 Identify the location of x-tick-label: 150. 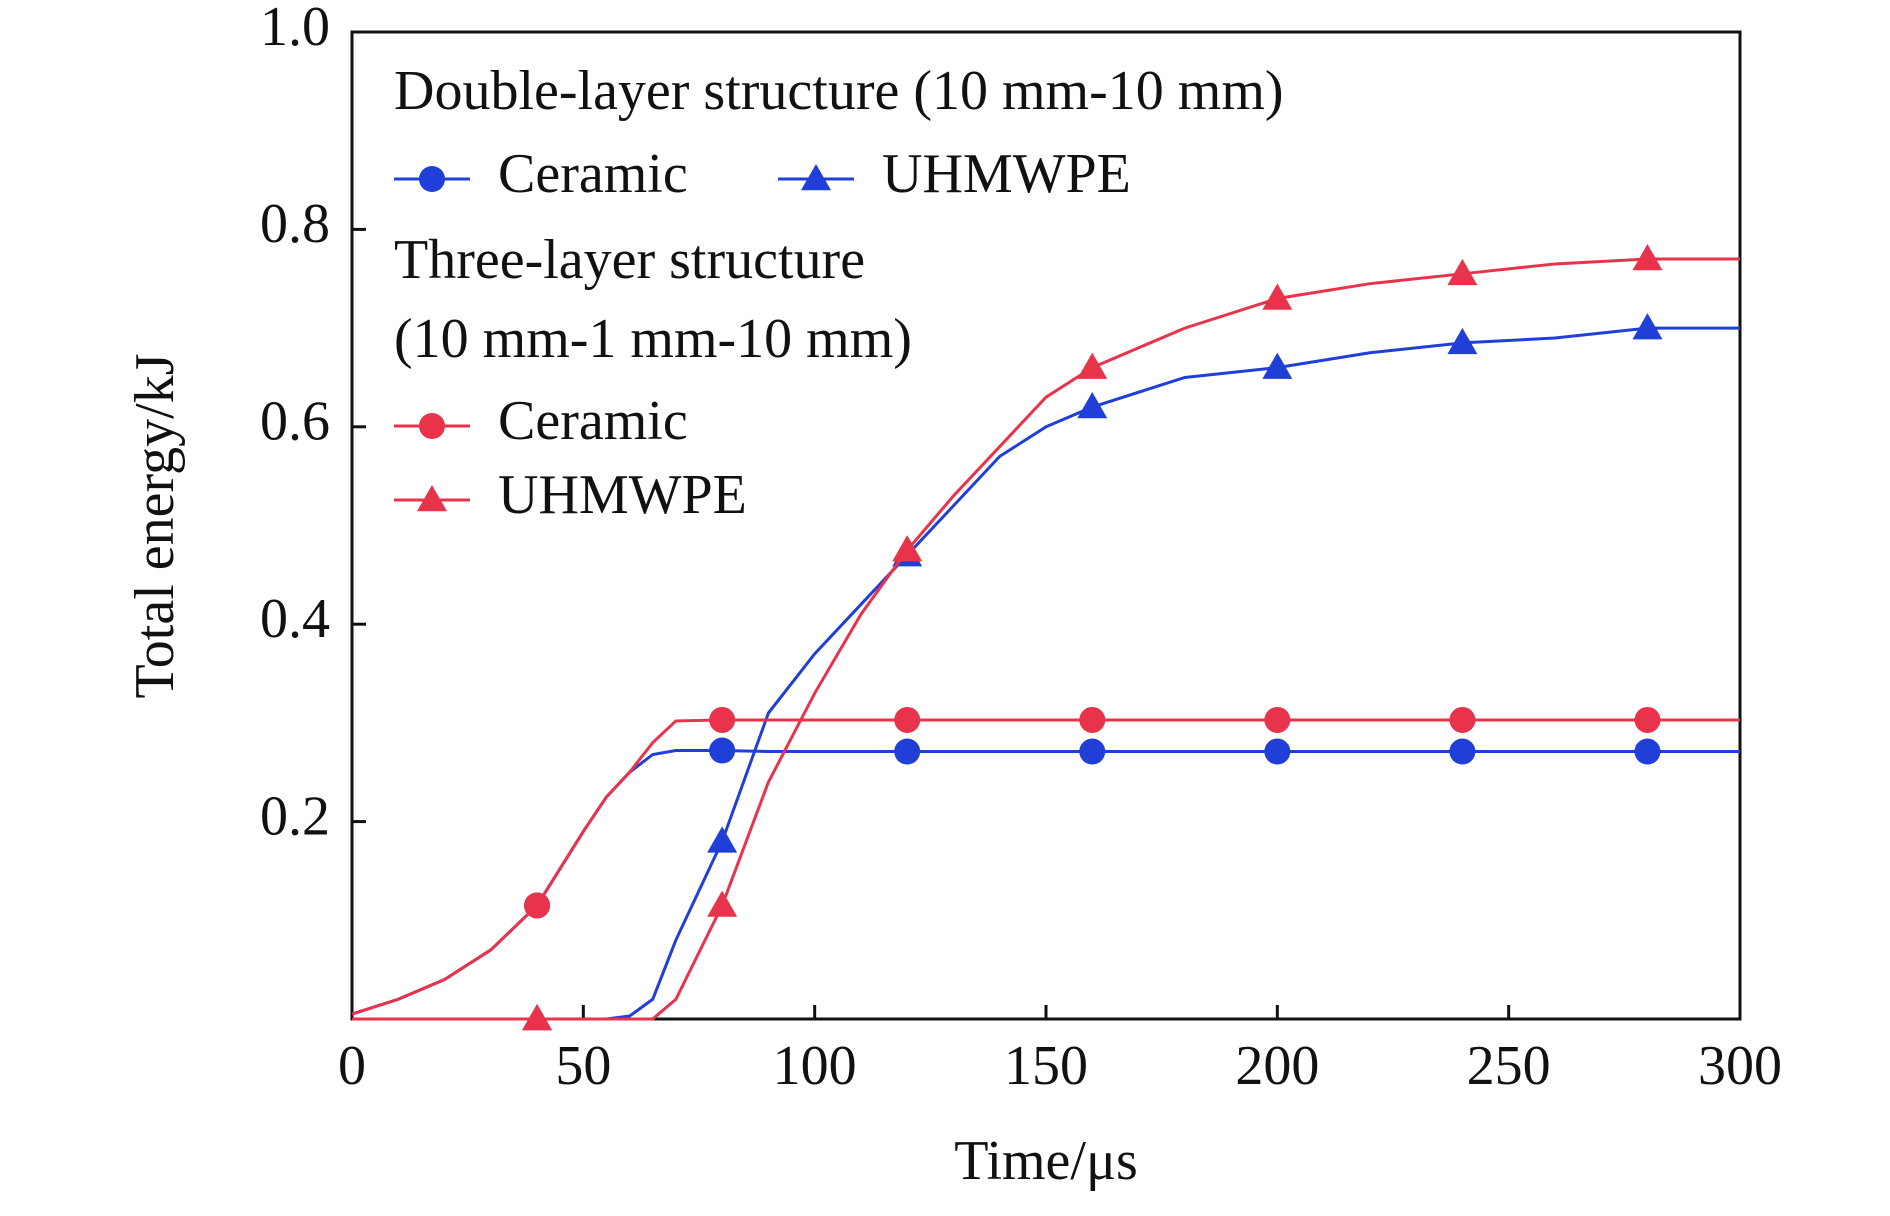
(1046, 1066).